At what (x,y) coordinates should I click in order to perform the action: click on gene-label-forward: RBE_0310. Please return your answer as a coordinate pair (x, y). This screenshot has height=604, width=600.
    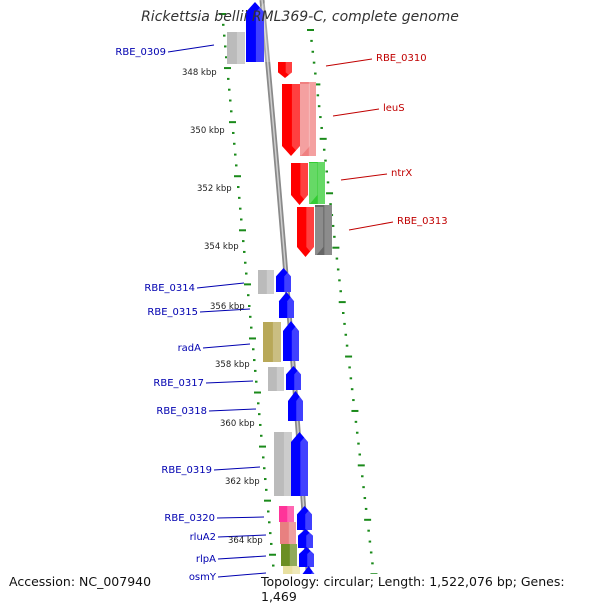
    Looking at the image, I should click on (401, 58).